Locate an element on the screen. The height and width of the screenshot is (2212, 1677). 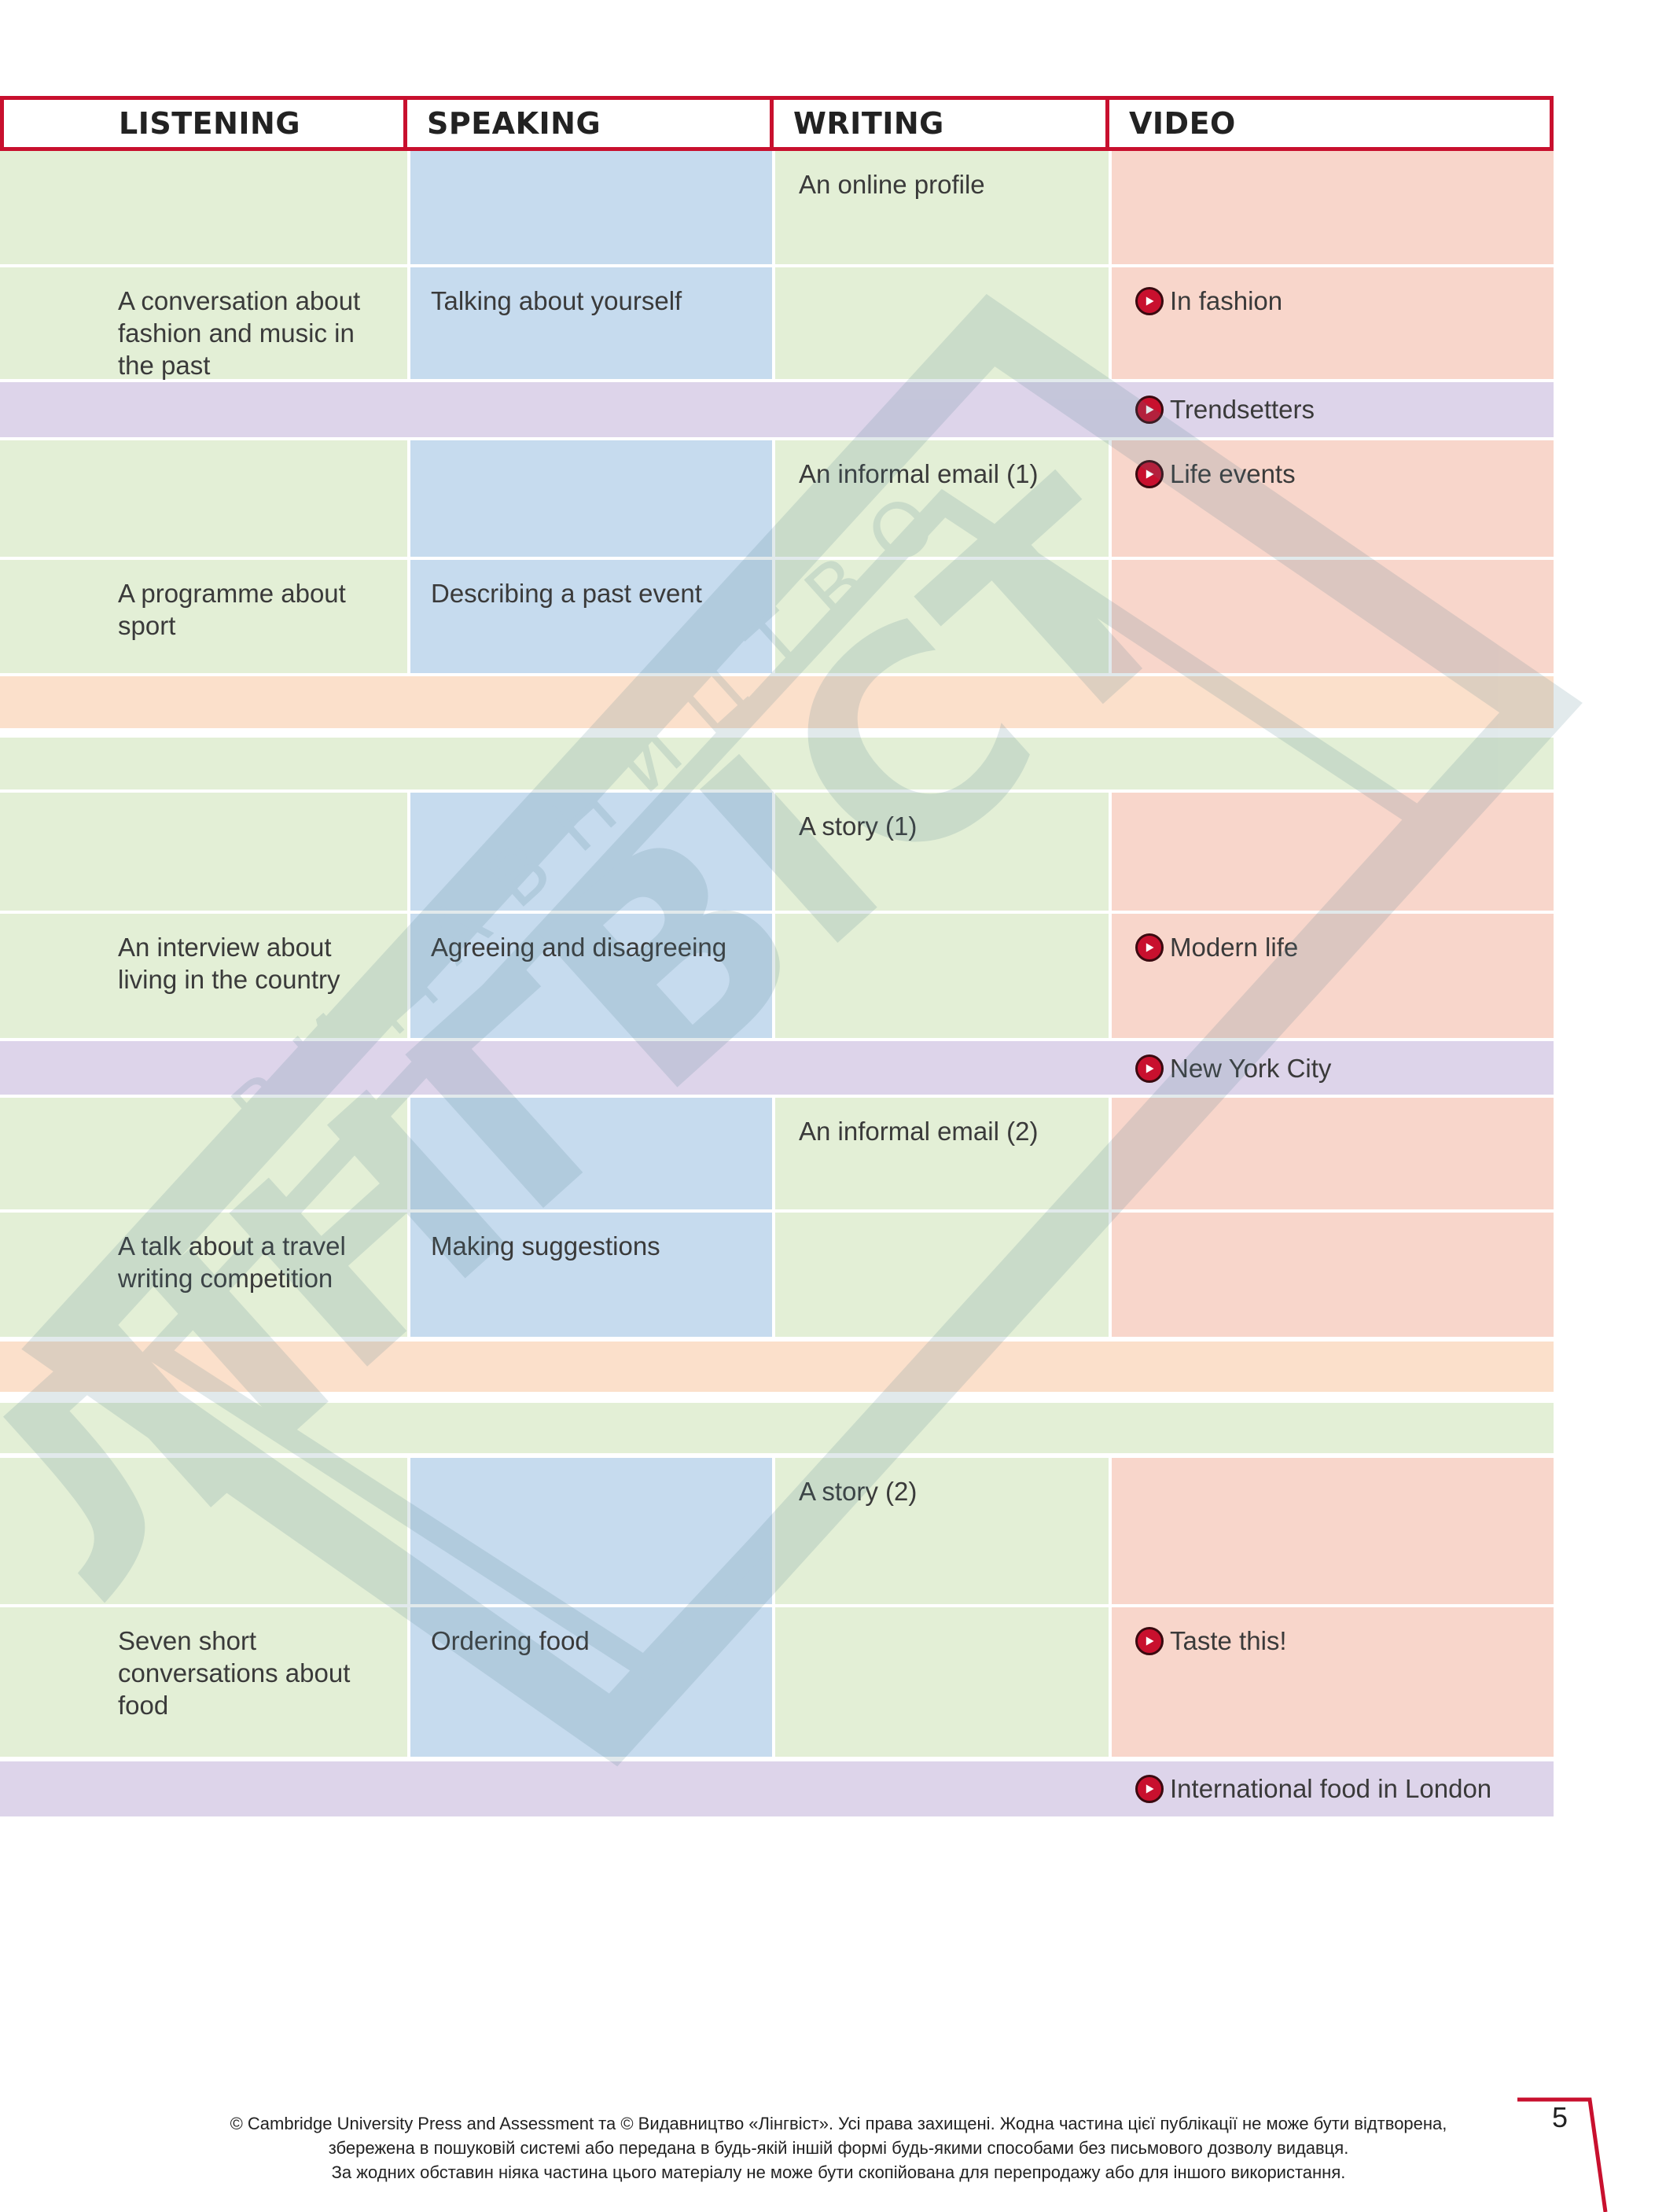
video-cell: Life events is located at coordinates (1333, 498).